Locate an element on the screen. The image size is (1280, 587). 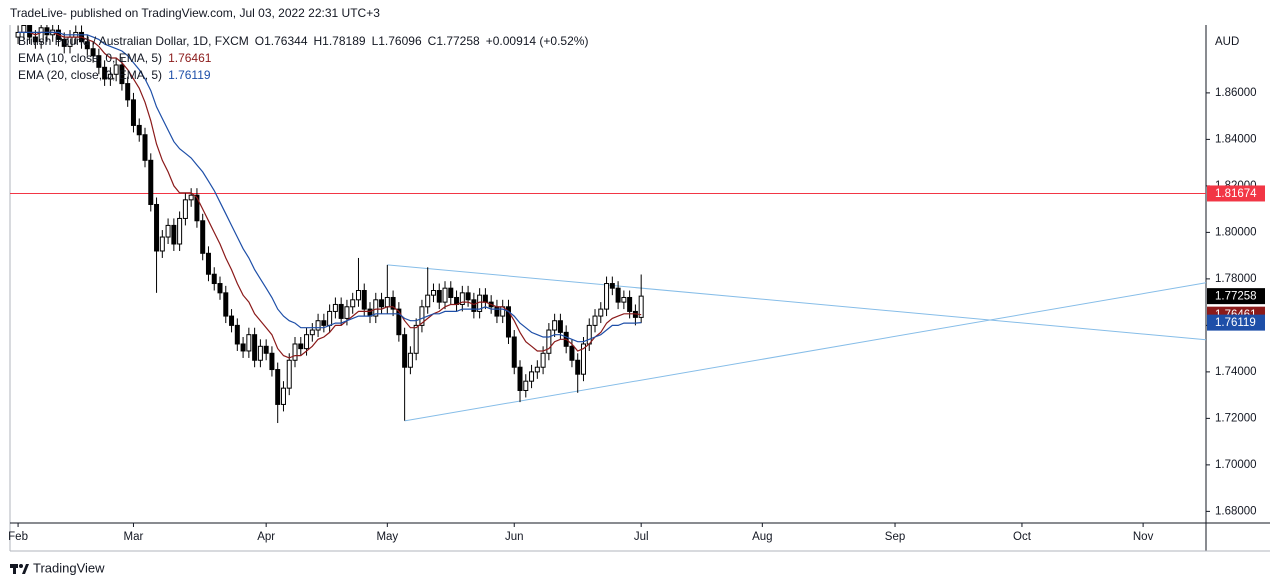
open-value: 1.76344 is located at coordinates (286, 41).